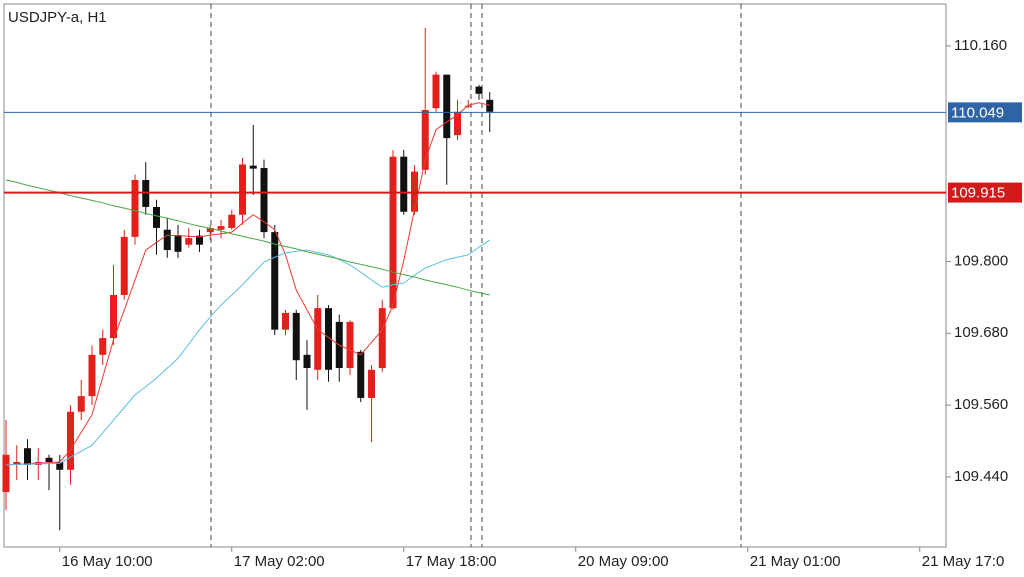  I want to click on x-tick-label: 17 May 18:00, so click(451, 561).